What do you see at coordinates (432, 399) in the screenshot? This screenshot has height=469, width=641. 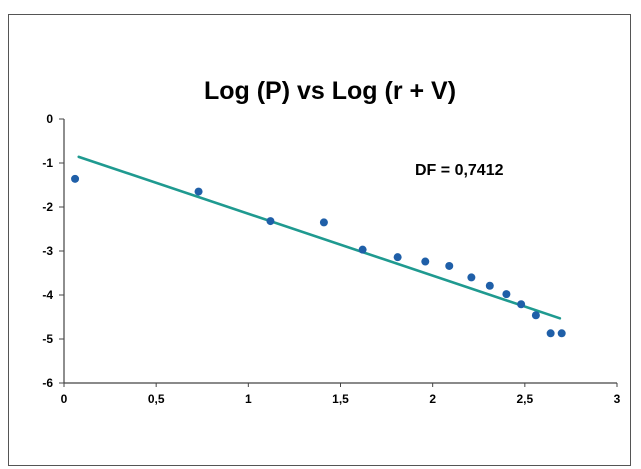 I see `x-tick-label: 2` at bounding box center [432, 399].